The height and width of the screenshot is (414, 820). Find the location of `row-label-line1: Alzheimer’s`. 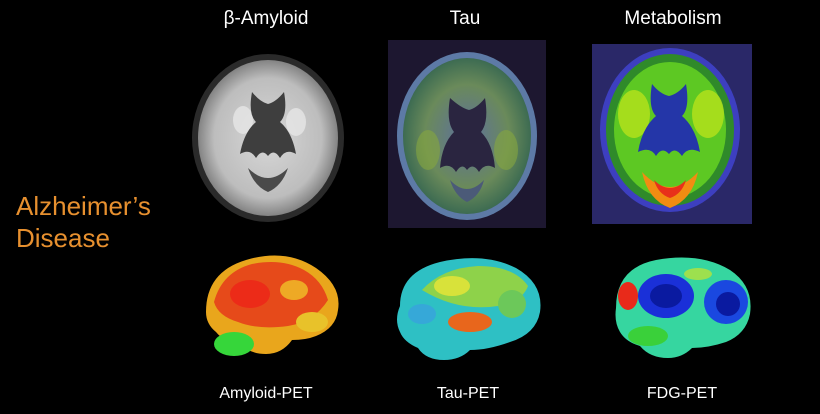

row-label-line1: Alzheimer’s is located at coordinates (83, 206).